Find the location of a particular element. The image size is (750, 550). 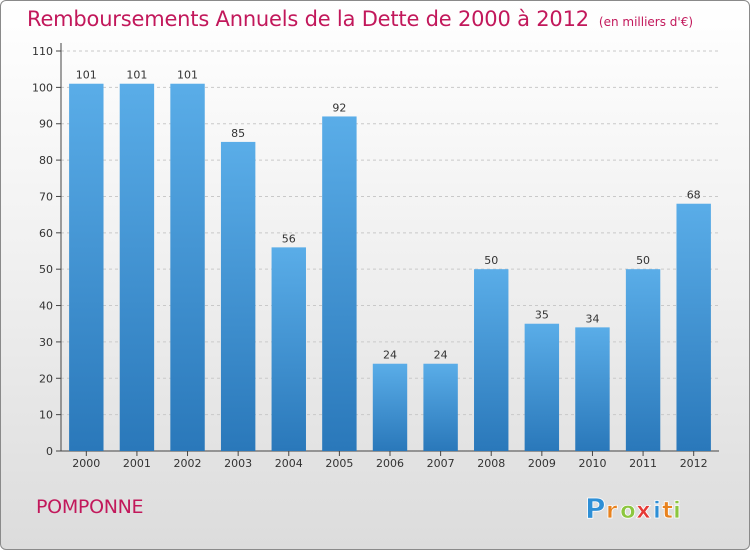

value-label-2005: 92 is located at coordinates (339, 107).